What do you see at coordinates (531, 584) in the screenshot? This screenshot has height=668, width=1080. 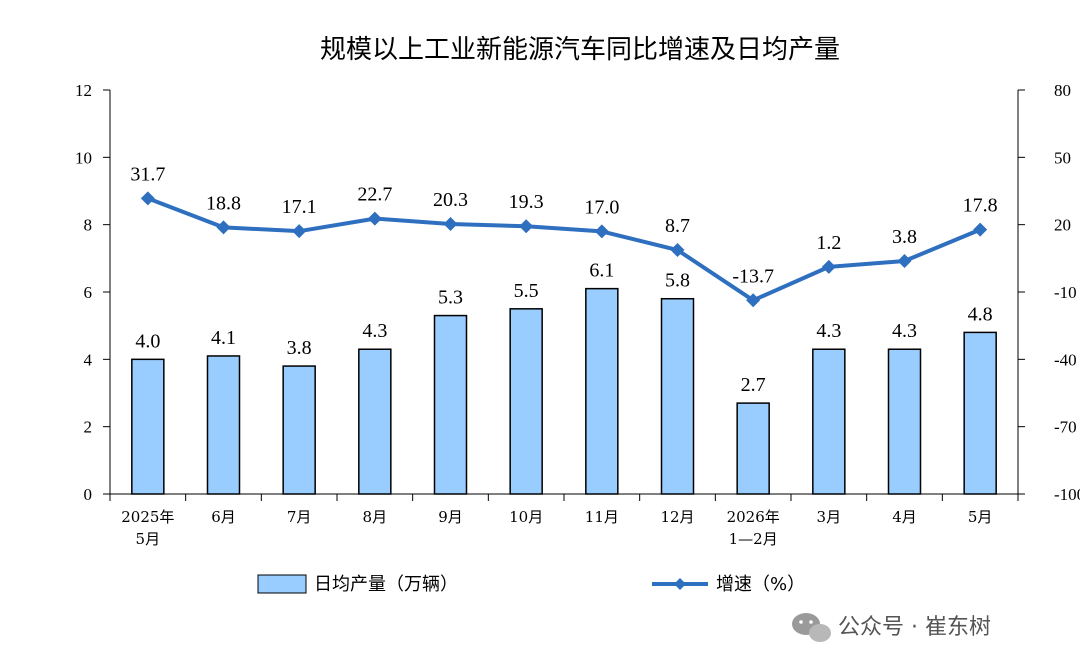 I see `legend: 日均产量（万辆） 增速（%）` at bounding box center [531, 584].